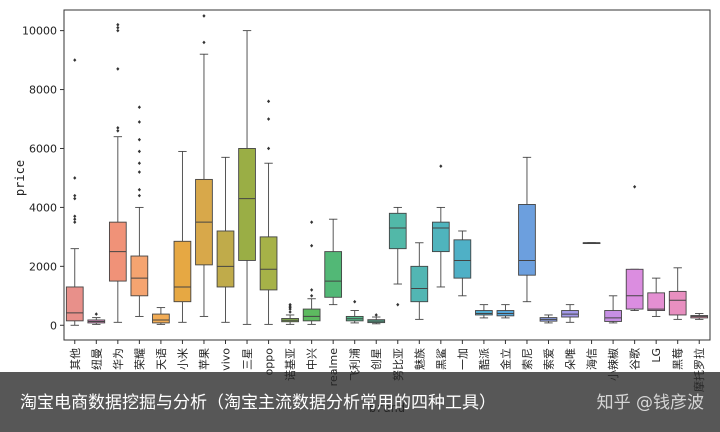 The width and height of the screenshot is (720, 432). I want to click on y-tick-label: 8000, so click(43, 90).